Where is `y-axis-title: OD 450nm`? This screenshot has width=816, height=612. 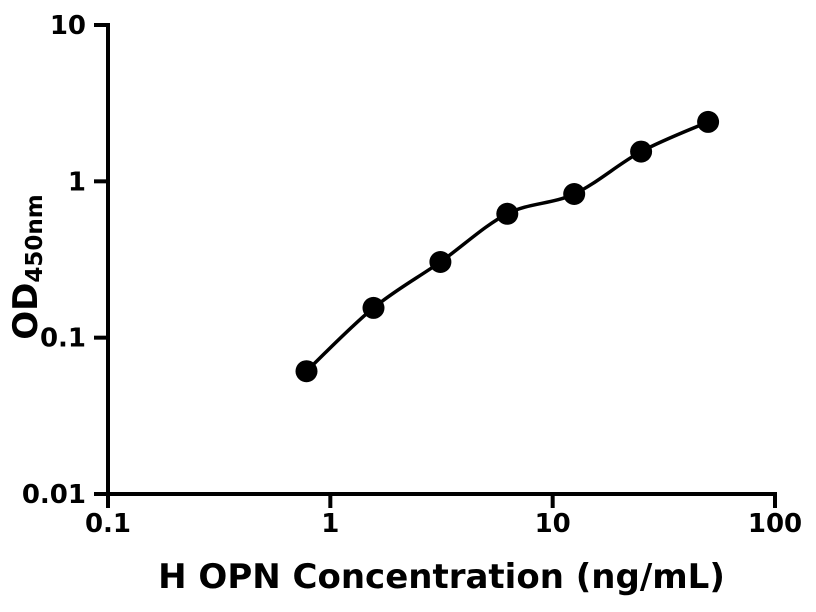
y-axis-title: OD 450nm is located at coordinates (26, 267).